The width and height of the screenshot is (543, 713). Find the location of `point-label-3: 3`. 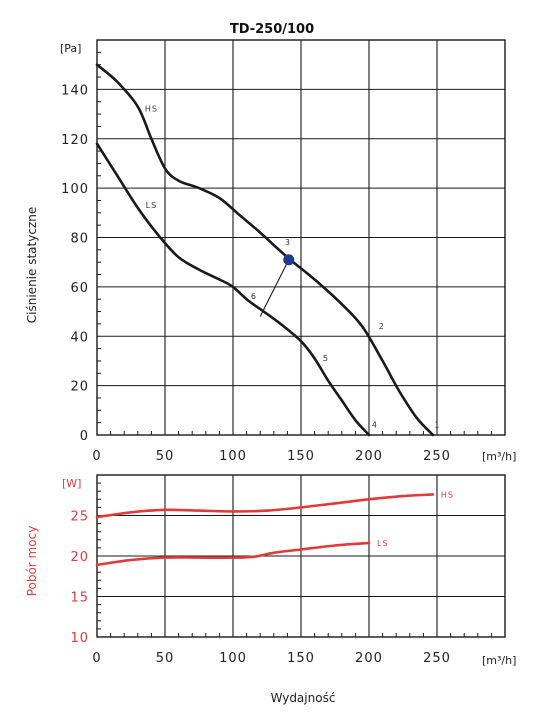

point-label-3: 3 is located at coordinates (287, 242).